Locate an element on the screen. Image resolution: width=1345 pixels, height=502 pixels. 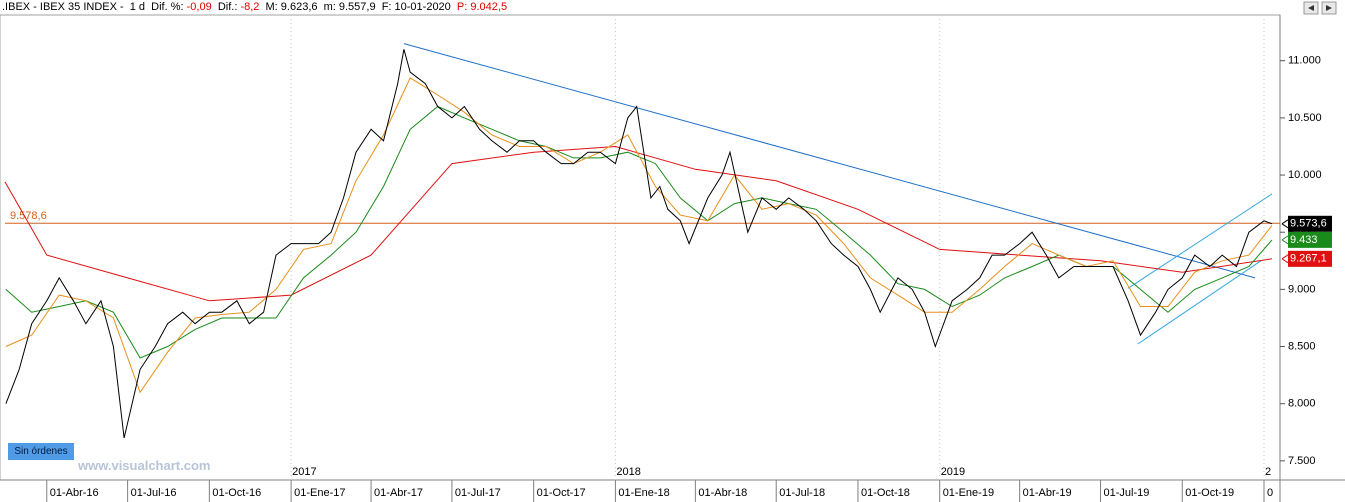
x-tick-label: 01-Abr-16 is located at coordinates (74, 493).